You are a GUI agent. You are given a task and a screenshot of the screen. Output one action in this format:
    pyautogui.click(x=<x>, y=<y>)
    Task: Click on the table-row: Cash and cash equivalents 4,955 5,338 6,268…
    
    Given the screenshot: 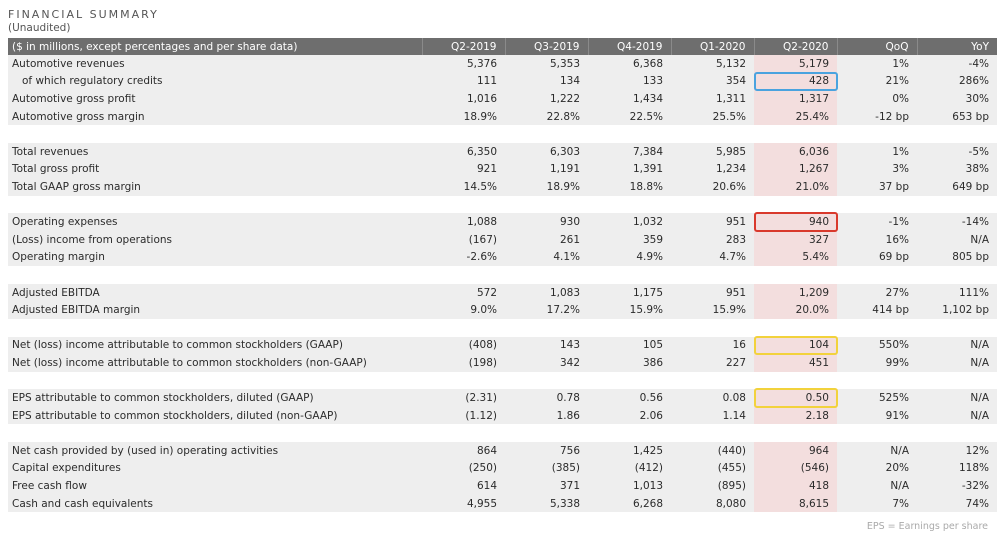 What is the action you would take?
    pyautogui.click(x=502, y=503)
    